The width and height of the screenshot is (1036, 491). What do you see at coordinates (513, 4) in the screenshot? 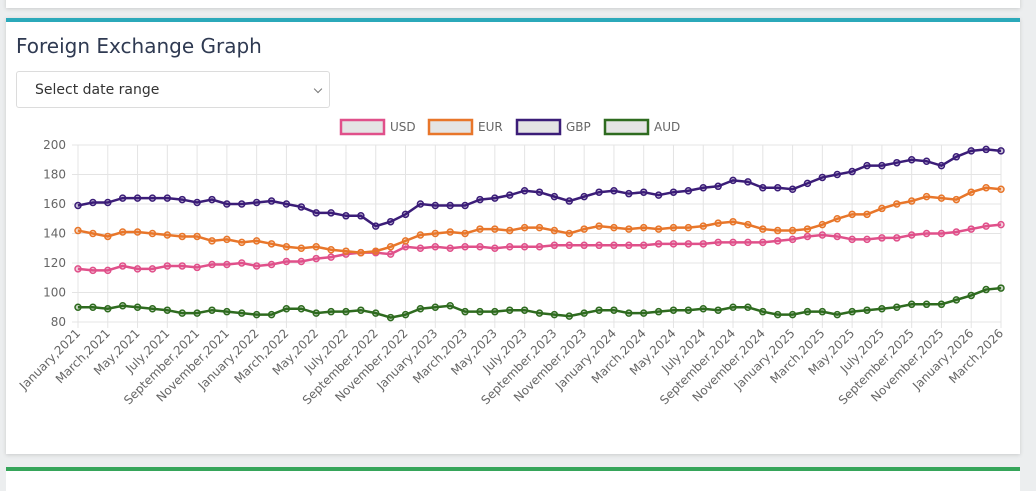
I see `card` at bounding box center [513, 4].